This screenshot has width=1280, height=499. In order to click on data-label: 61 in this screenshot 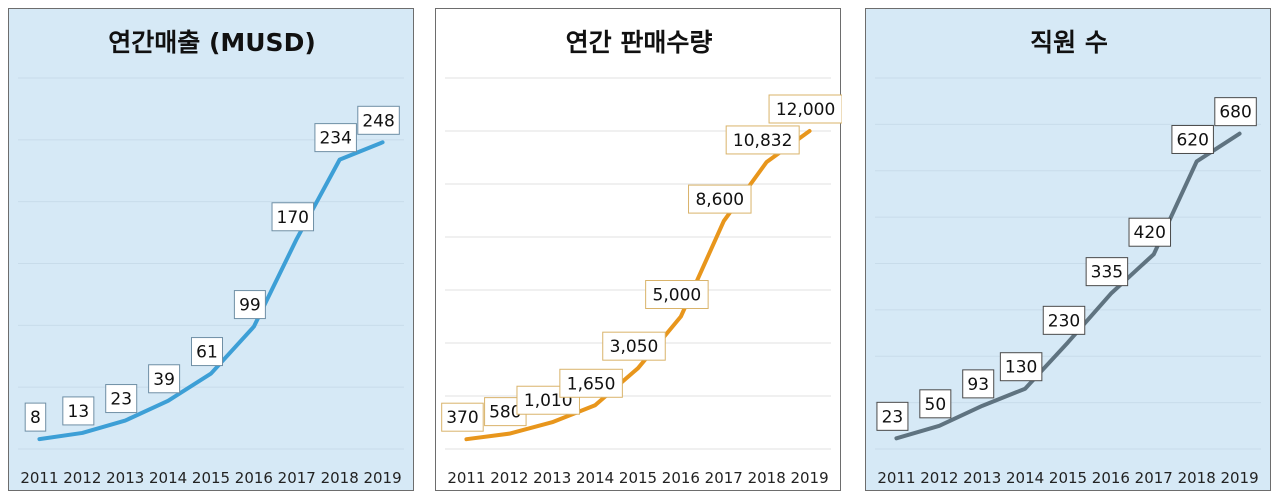, I will do `click(207, 352)`.